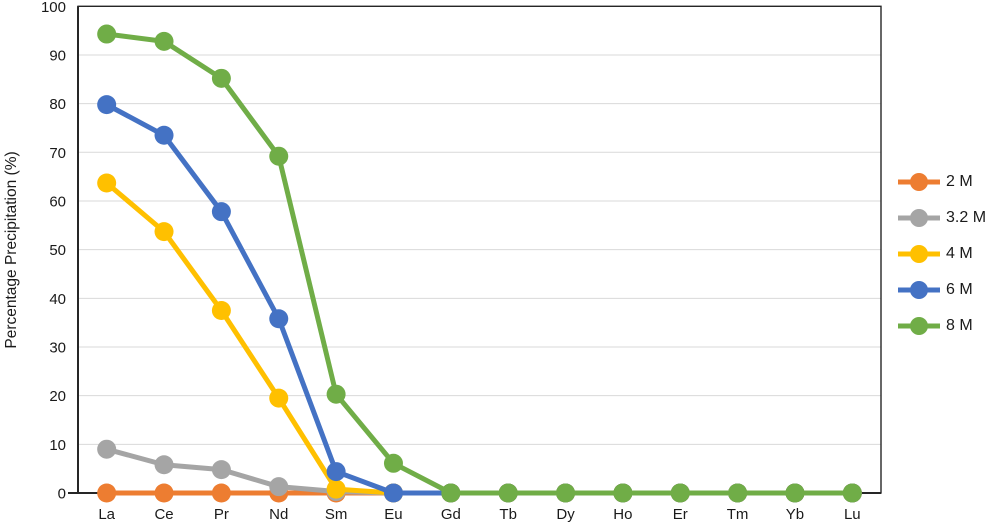  Describe the element at coordinates (221, 493) in the screenshot. I see `data-point-2-m-Pr` at that location.